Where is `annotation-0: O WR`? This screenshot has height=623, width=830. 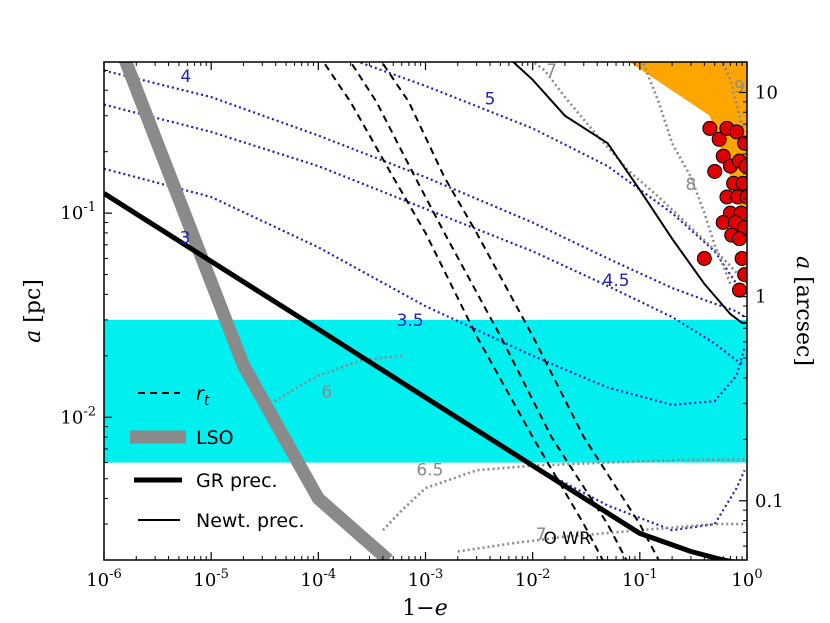
annotation-0: O WR is located at coordinates (567, 539).